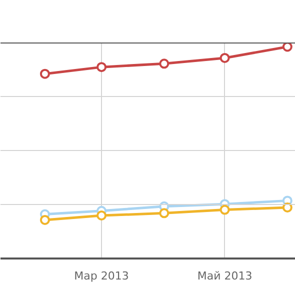 The image size is (295, 285). Describe the element at coordinates (101, 276) in the screenshot. I see `x-tick-label: Мар 2013` at that location.